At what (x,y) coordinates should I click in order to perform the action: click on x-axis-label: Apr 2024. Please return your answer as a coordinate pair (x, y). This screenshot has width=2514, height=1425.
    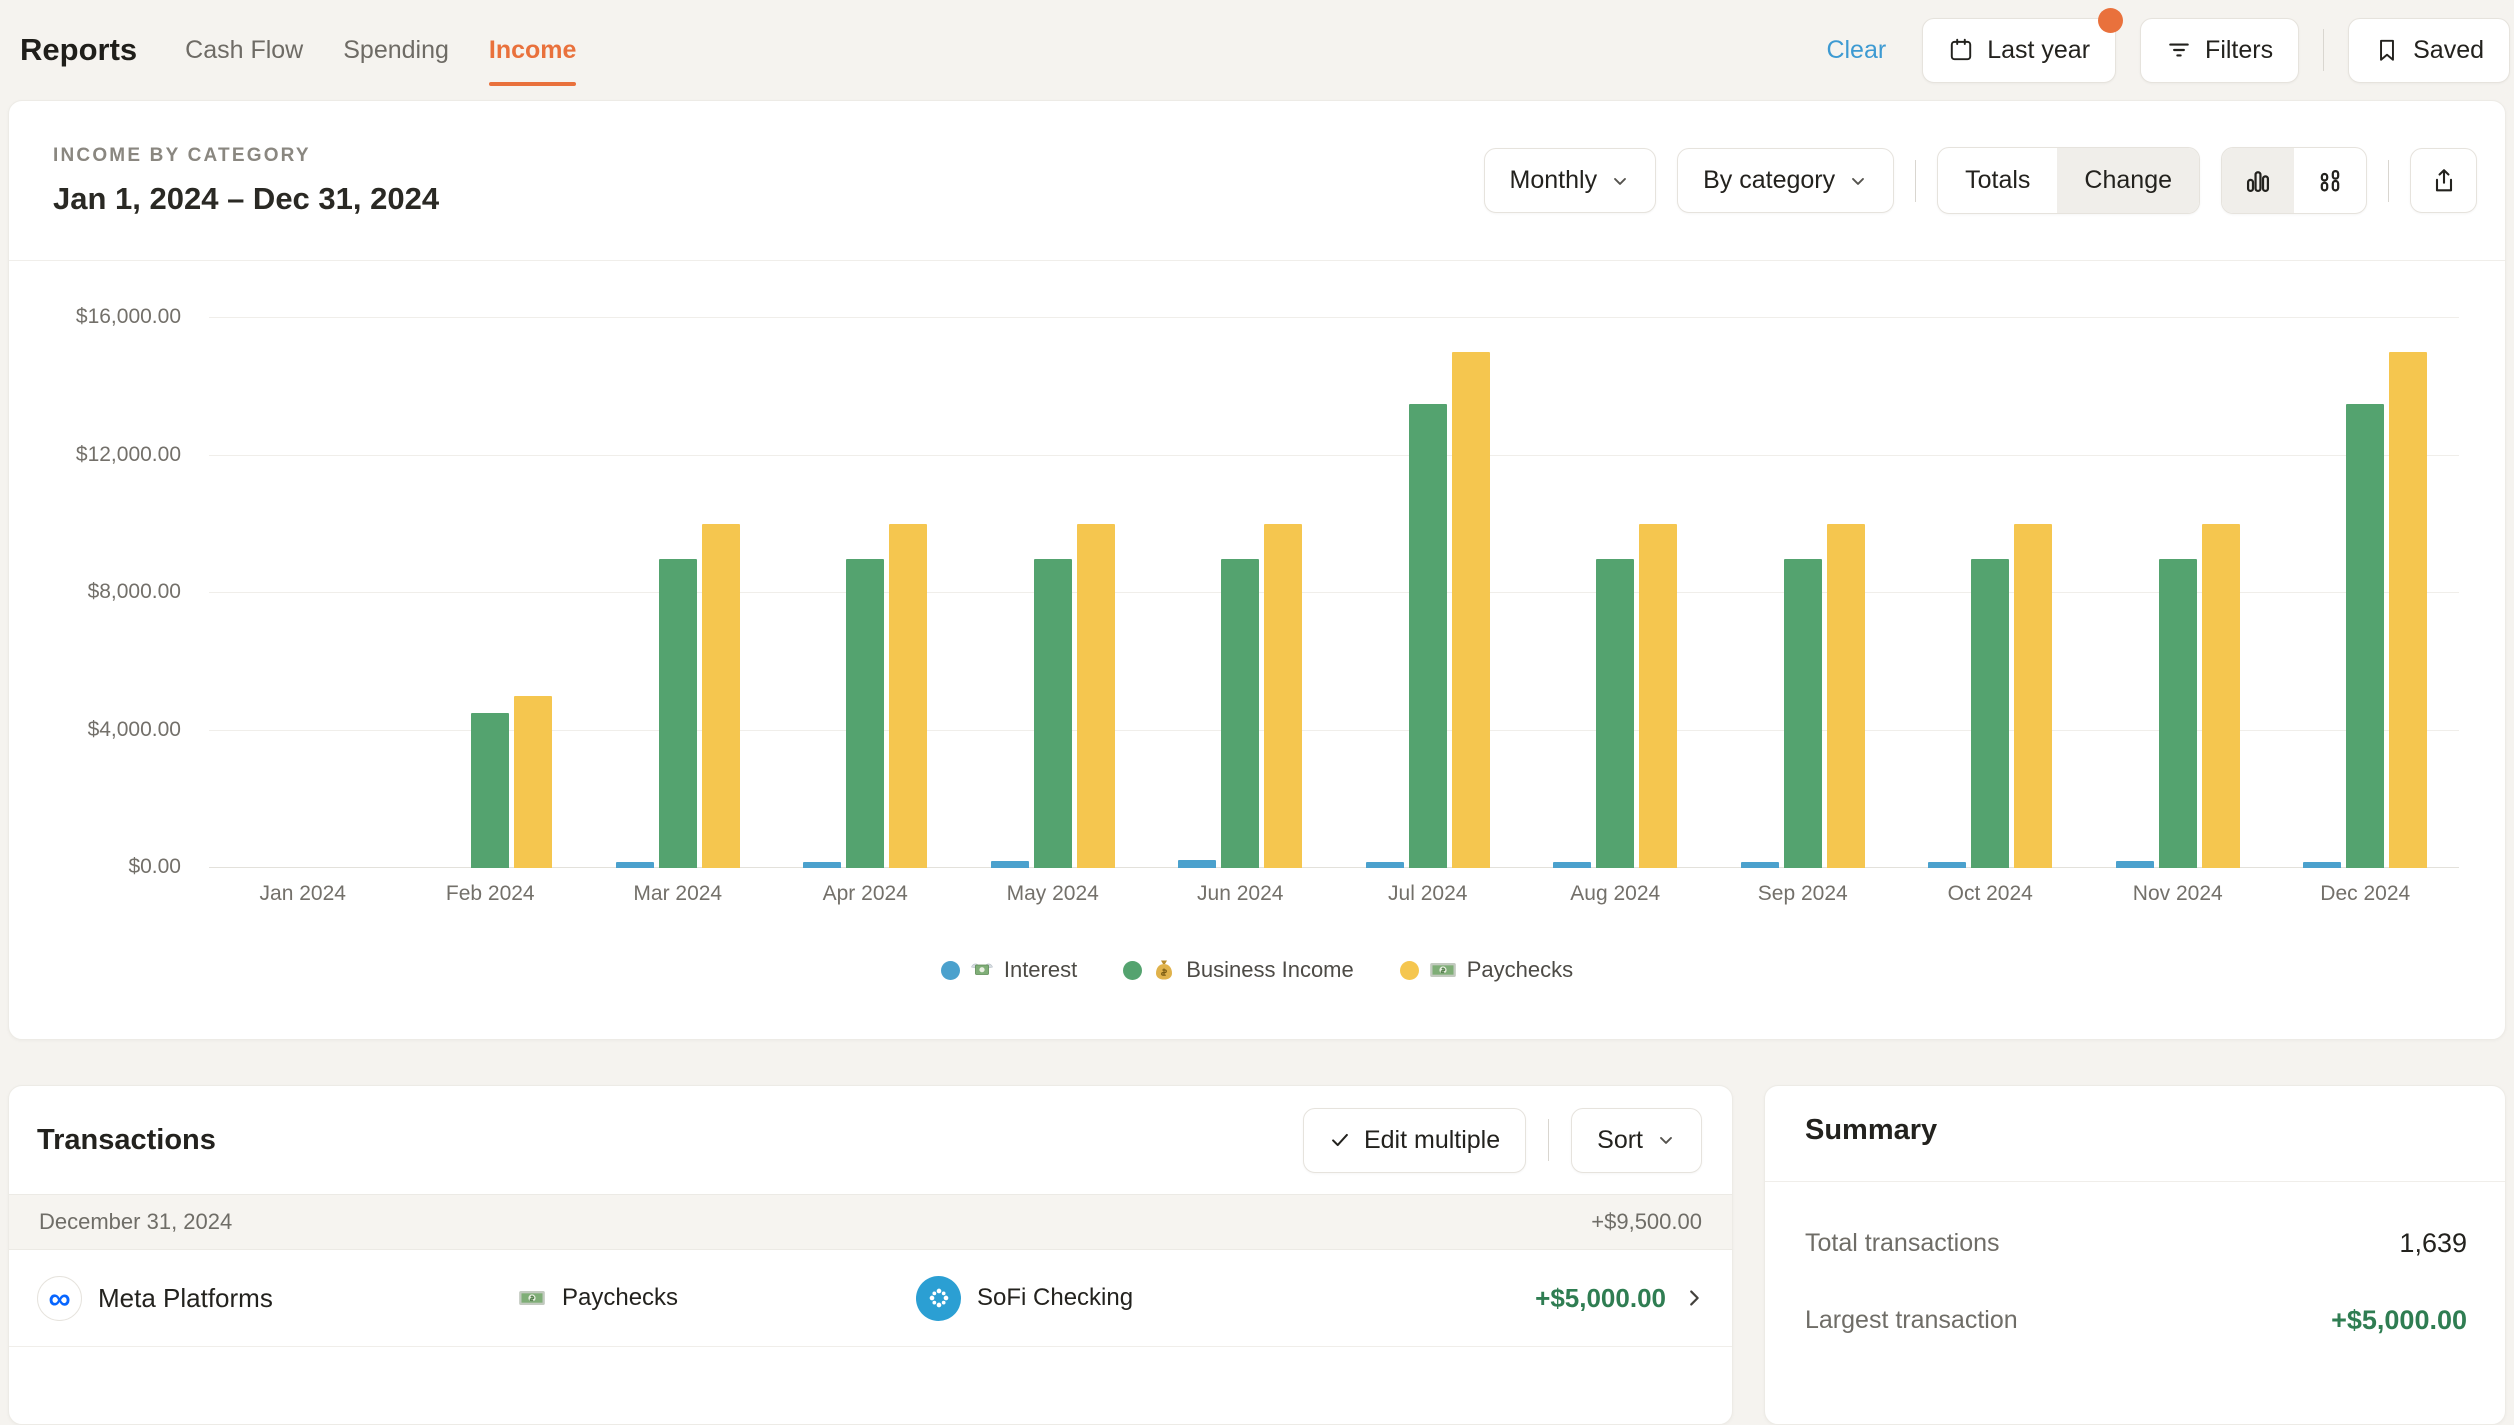
    Looking at the image, I should click on (865, 893).